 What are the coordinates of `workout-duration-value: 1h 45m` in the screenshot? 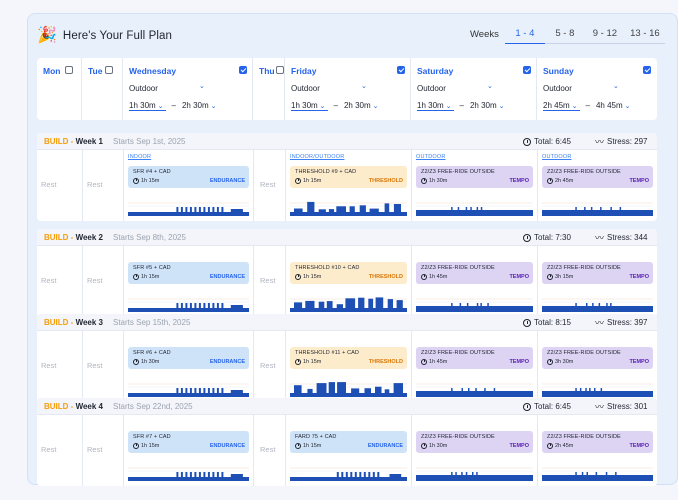 It's located at (438, 277).